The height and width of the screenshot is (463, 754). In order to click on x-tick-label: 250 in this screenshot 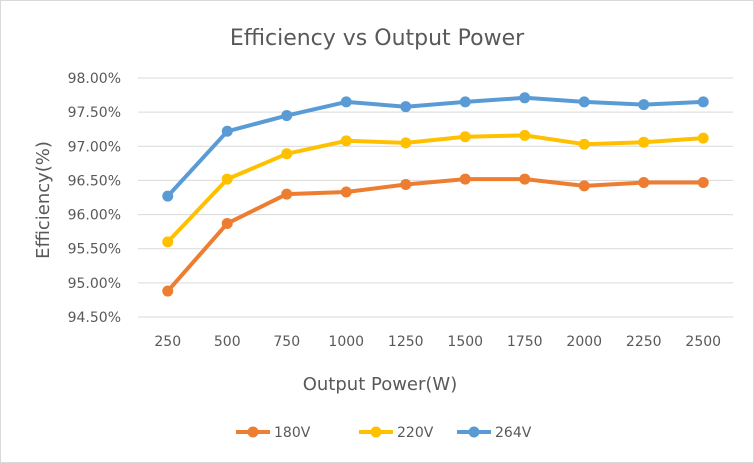, I will do `click(167, 342)`.